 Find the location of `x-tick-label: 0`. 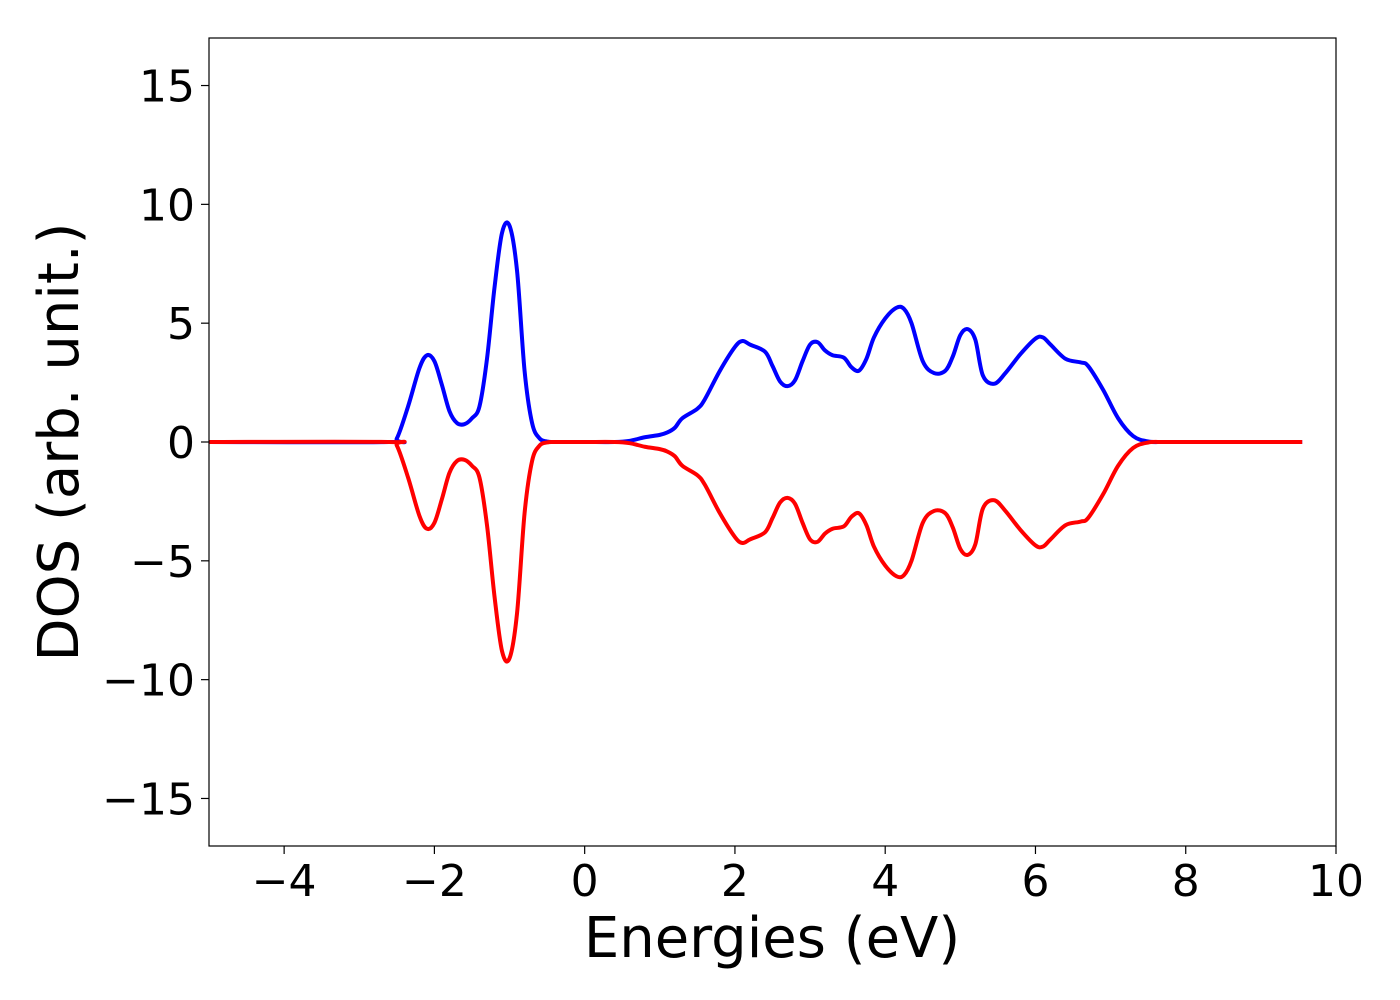

x-tick-label: 0 is located at coordinates (585, 881).